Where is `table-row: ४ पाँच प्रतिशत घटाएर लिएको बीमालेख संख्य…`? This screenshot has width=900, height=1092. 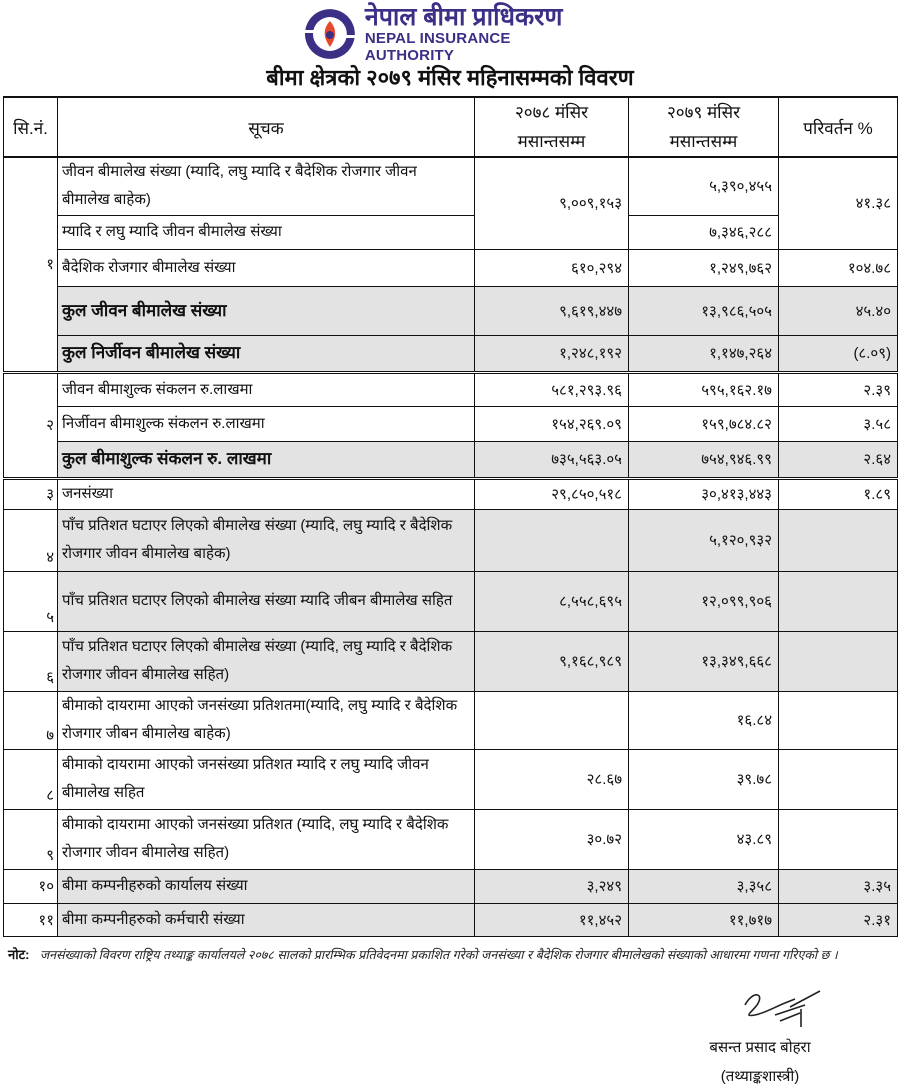
table-row: ४ पाँच प्रतिशत घटाएर लिएको बीमालेख संख्य… is located at coordinates (450, 540).